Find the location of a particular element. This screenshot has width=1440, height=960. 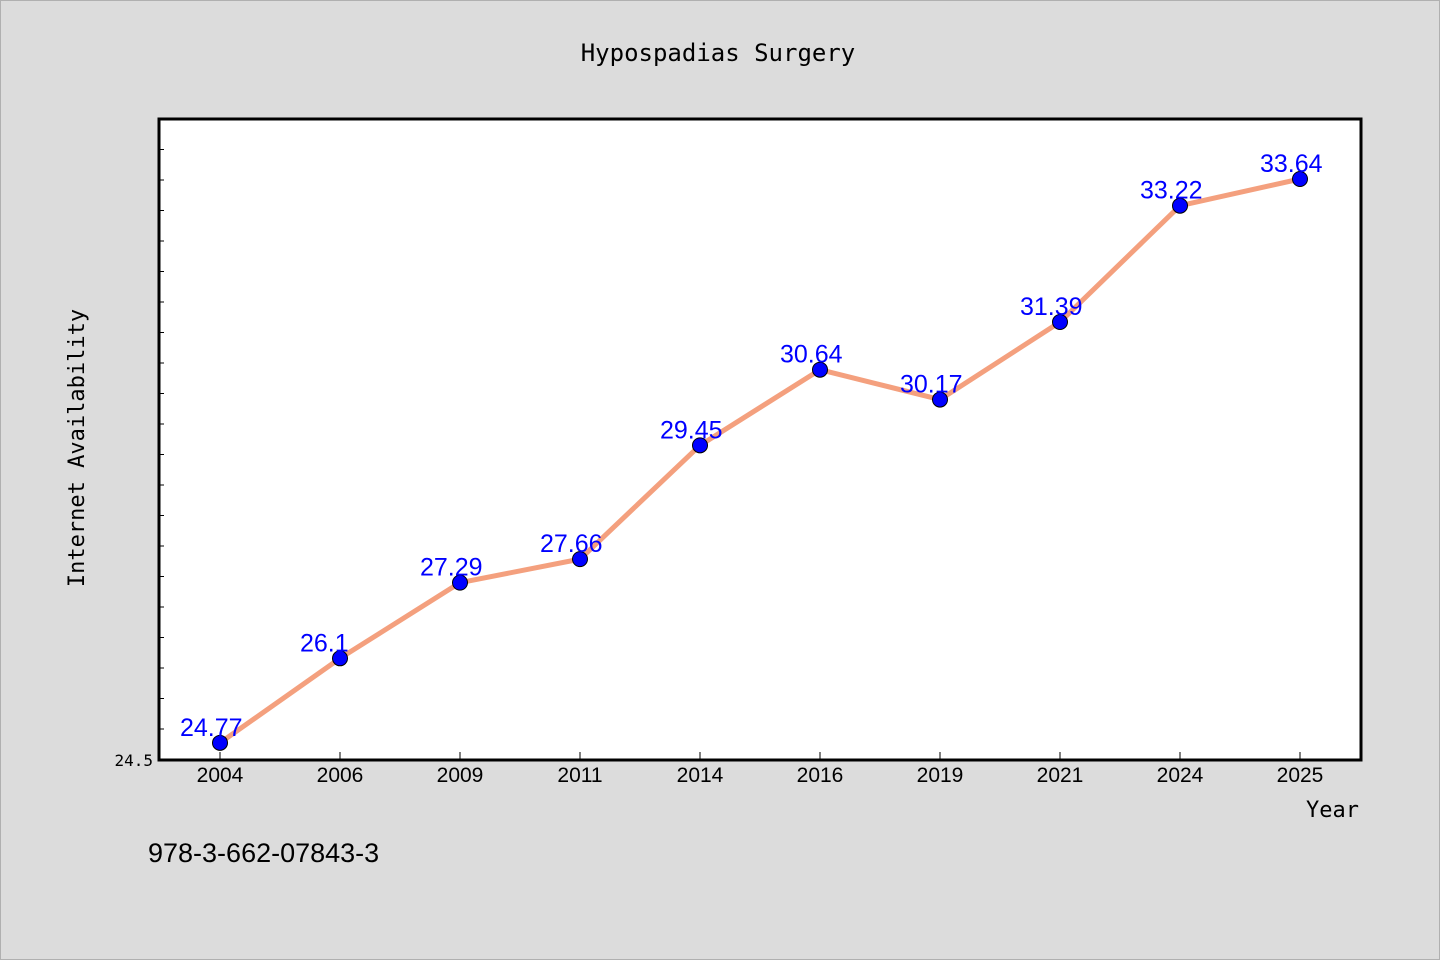

data-label: 33.22 is located at coordinates (1171, 191).